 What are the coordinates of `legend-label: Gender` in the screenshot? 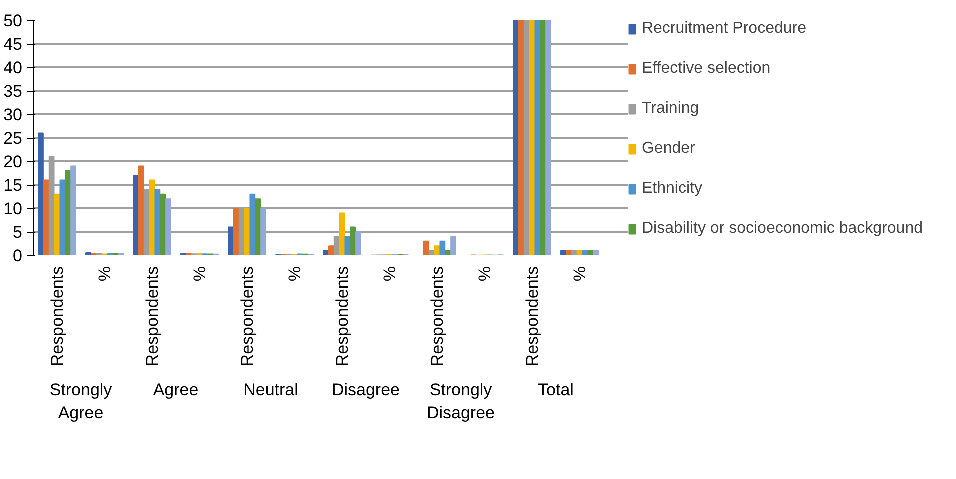 It's located at (669, 149).